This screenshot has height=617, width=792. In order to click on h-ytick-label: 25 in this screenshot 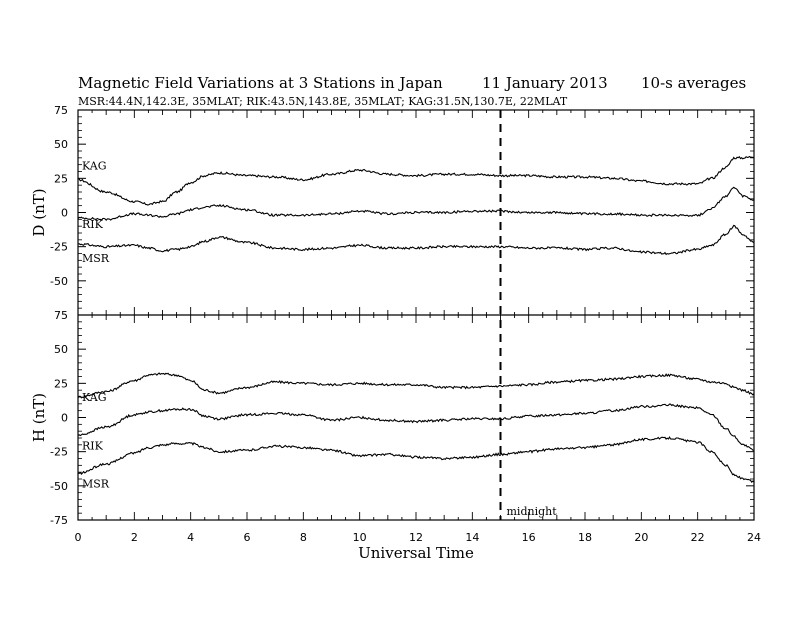, I will do `click(61, 383)`.